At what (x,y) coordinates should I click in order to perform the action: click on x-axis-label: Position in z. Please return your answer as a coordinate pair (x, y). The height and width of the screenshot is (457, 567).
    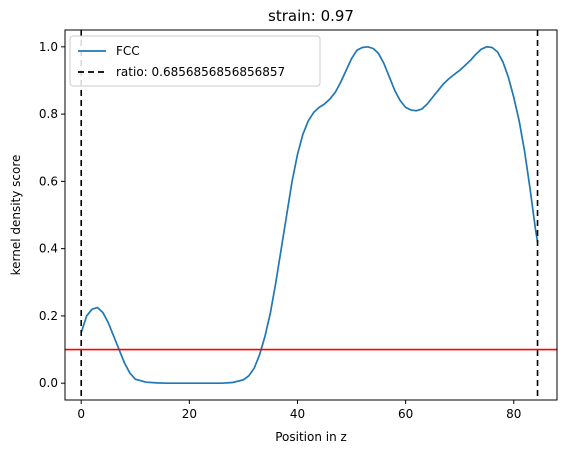
    Looking at the image, I should click on (311, 437).